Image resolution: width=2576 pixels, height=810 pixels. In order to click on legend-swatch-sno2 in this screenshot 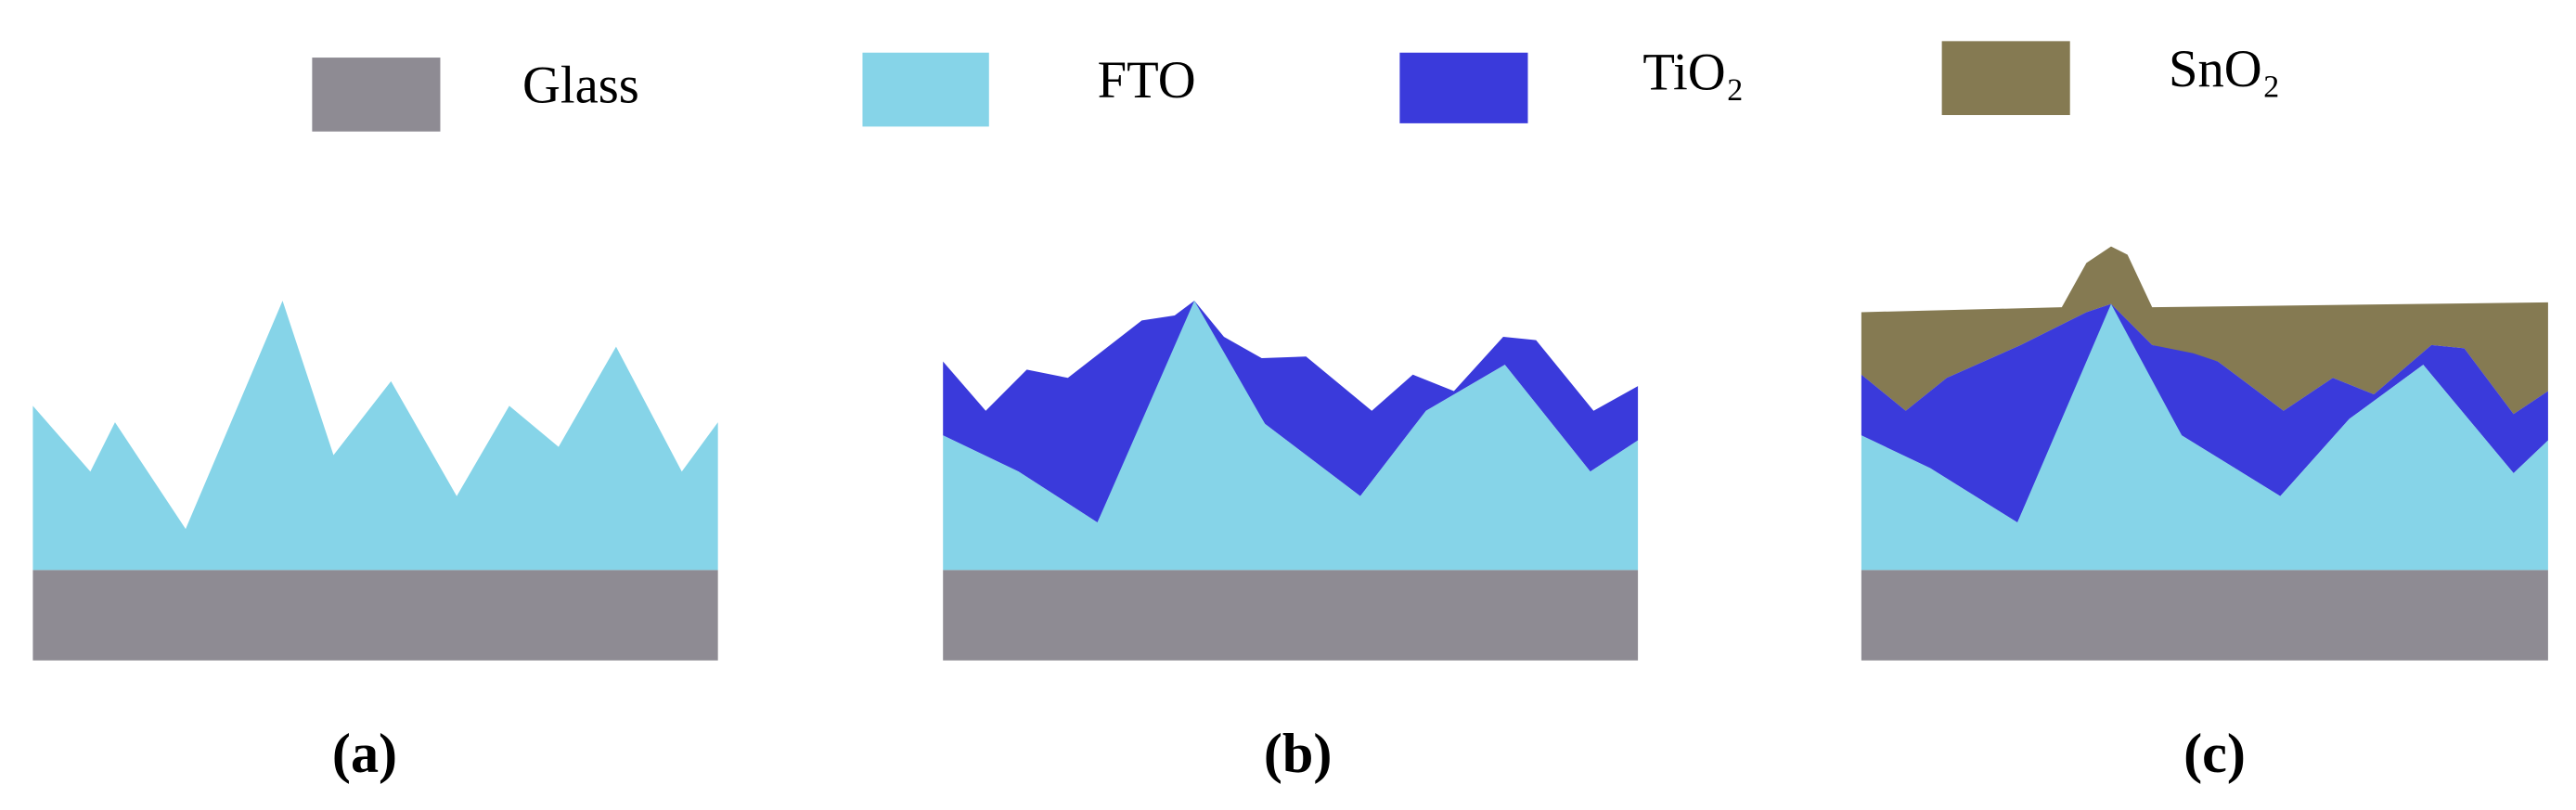, I will do `click(2005, 78)`.